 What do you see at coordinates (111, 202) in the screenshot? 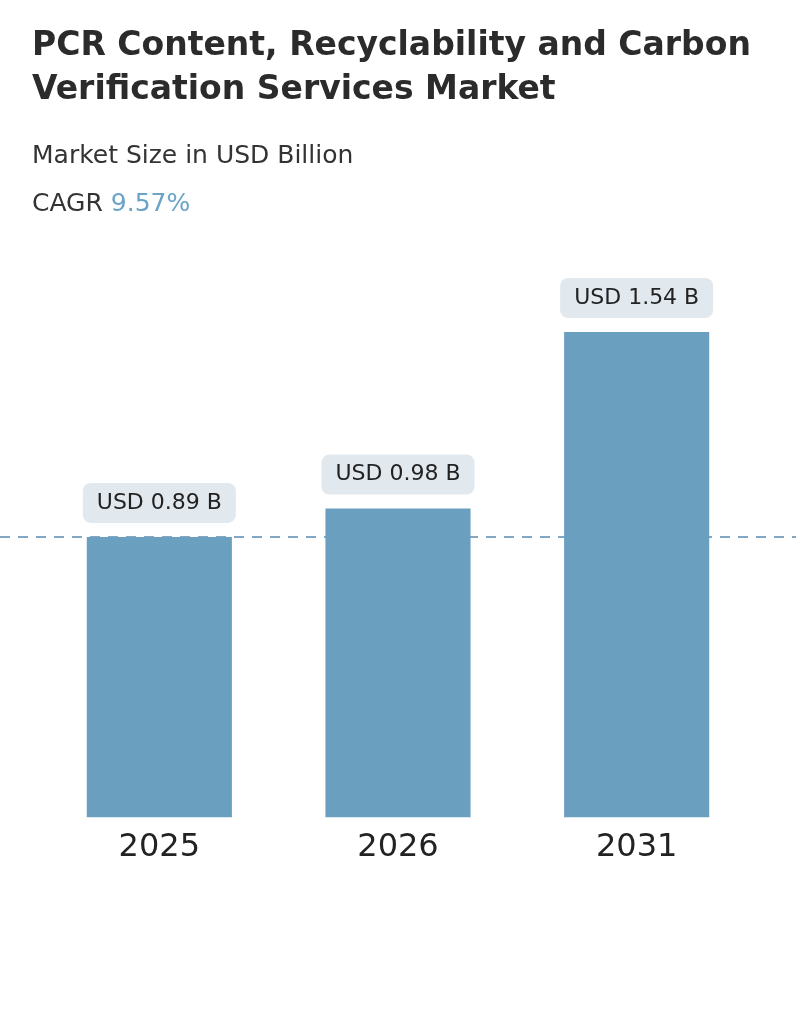
I see `text: CAGR 9.57%` at bounding box center [111, 202].